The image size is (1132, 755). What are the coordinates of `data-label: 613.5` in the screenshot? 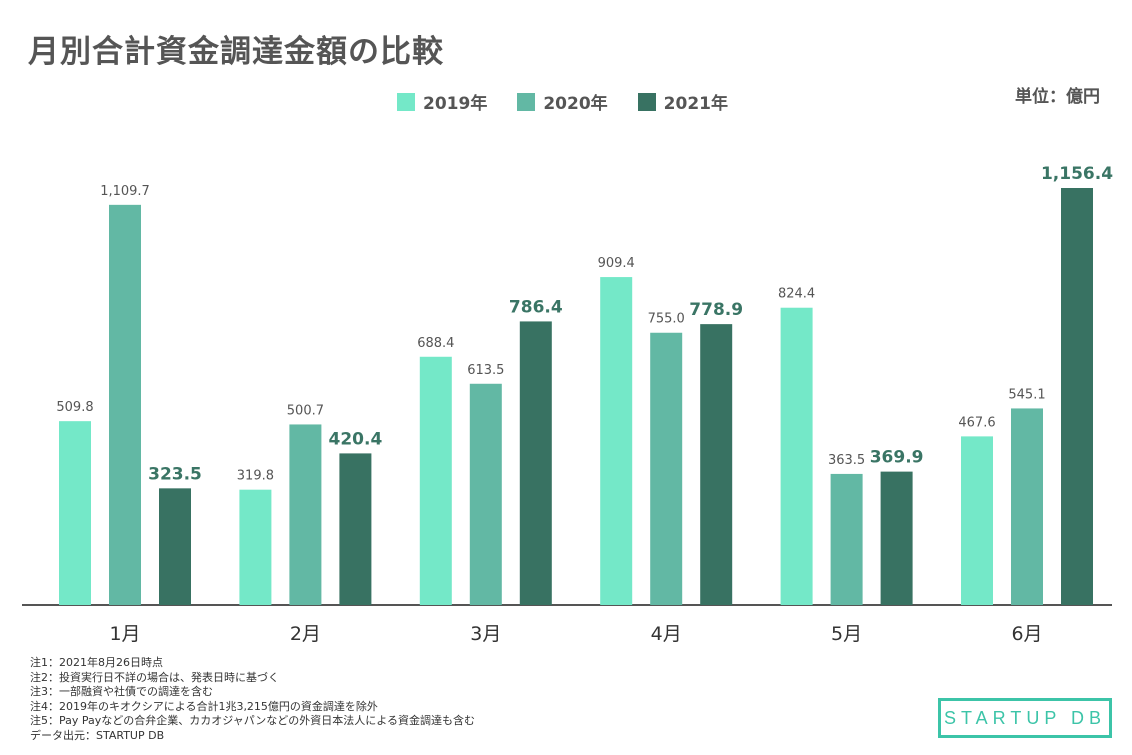 It's located at (485, 370).